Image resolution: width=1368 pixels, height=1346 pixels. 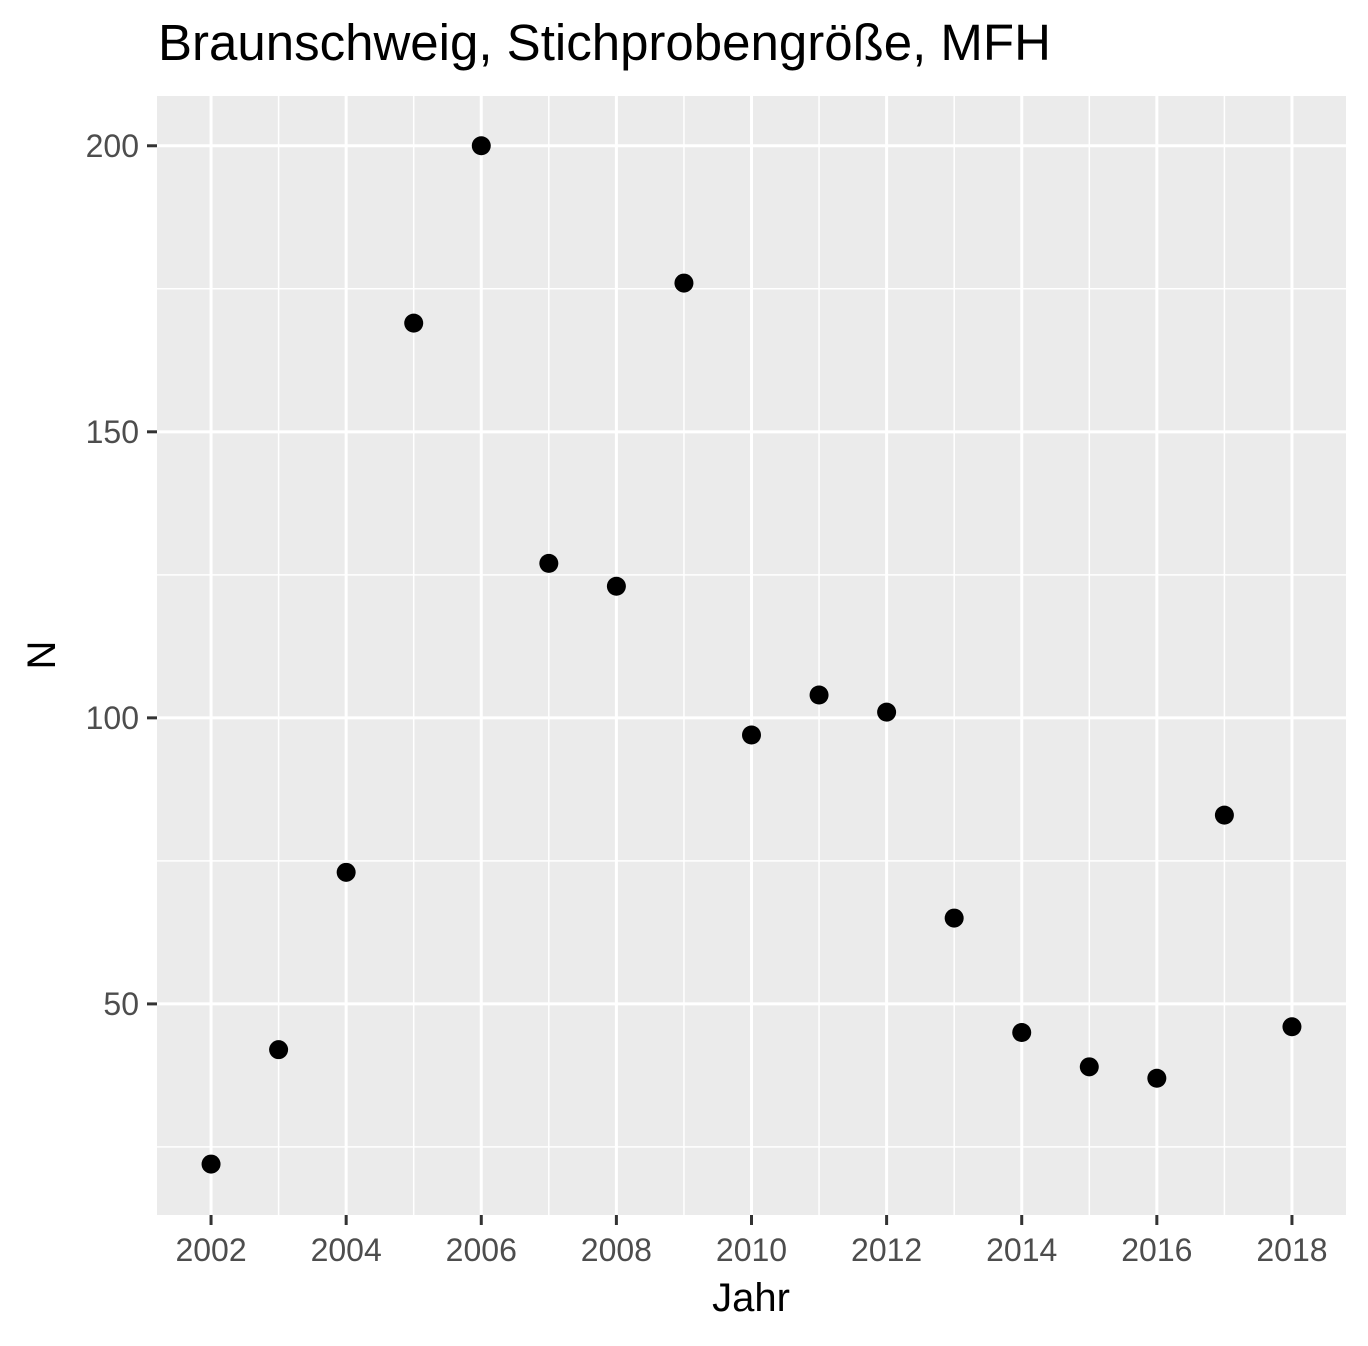 What do you see at coordinates (1291, 1250) in the screenshot?
I see `x-tick-label: 2018` at bounding box center [1291, 1250].